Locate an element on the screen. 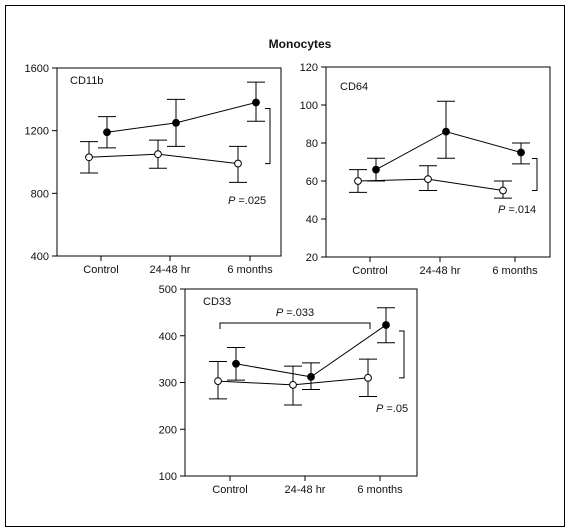 Image resolution: width=570 pixels, height=532 pixels. y-tick-label: 80 is located at coordinates (312, 144).